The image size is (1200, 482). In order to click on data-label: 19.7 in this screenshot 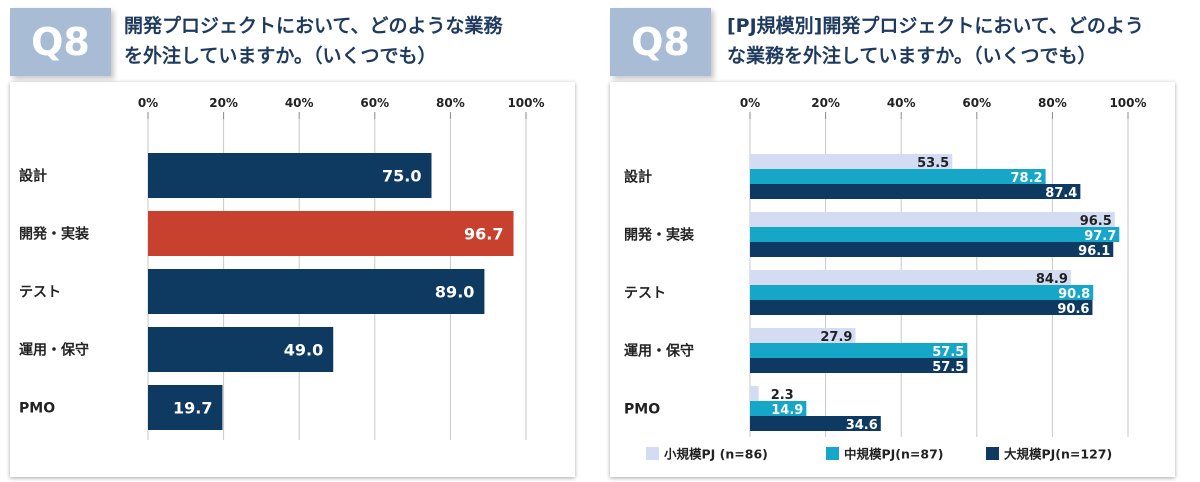, I will do `click(192, 408)`.